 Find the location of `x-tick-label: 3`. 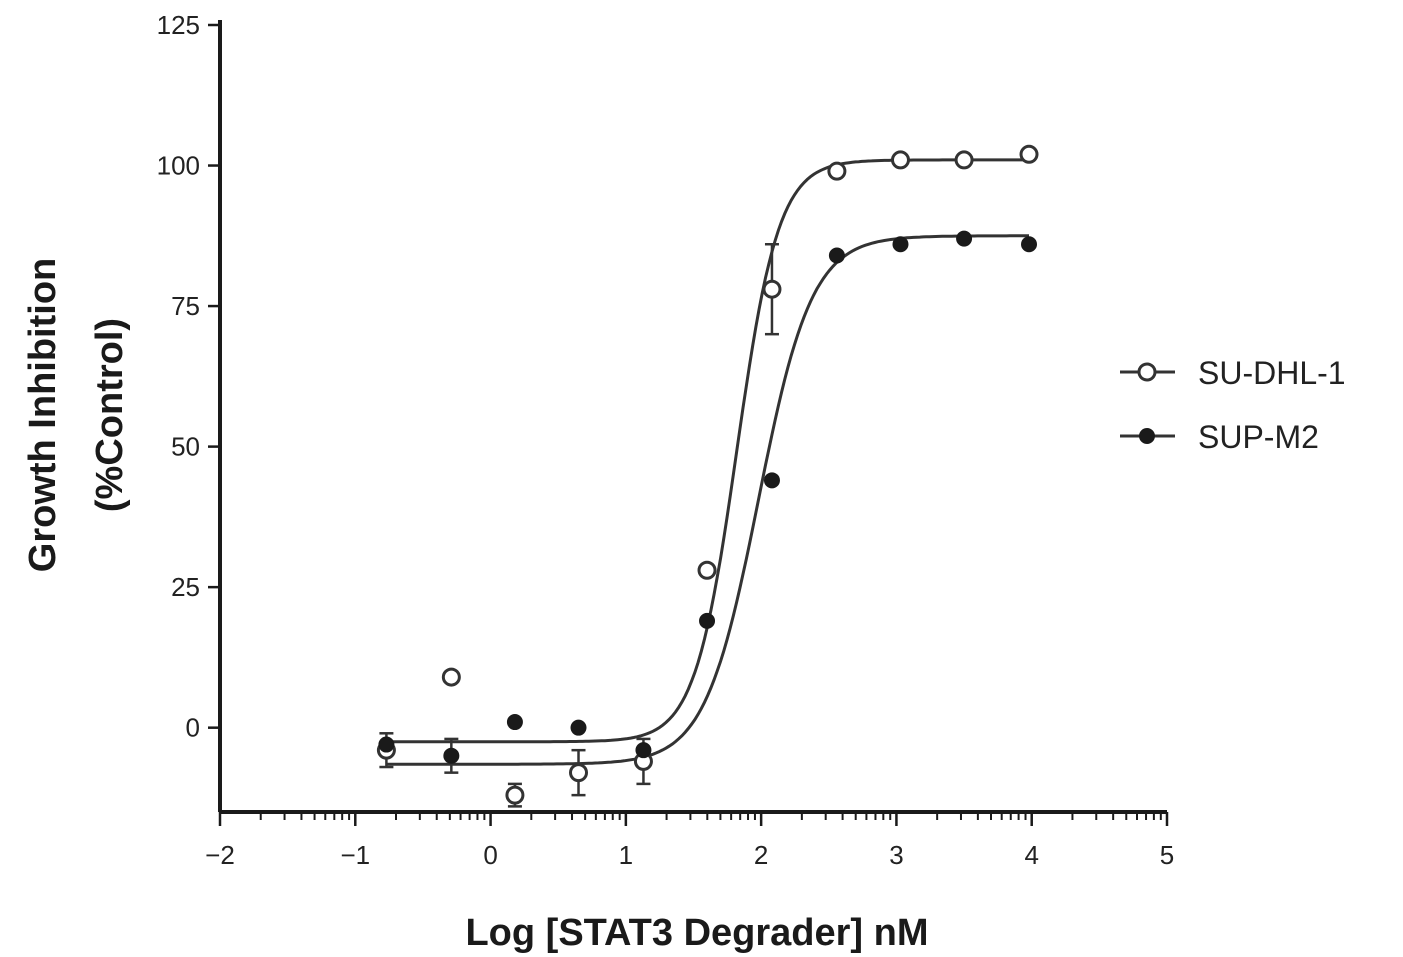

x-tick-label: 3 is located at coordinates (896, 855).